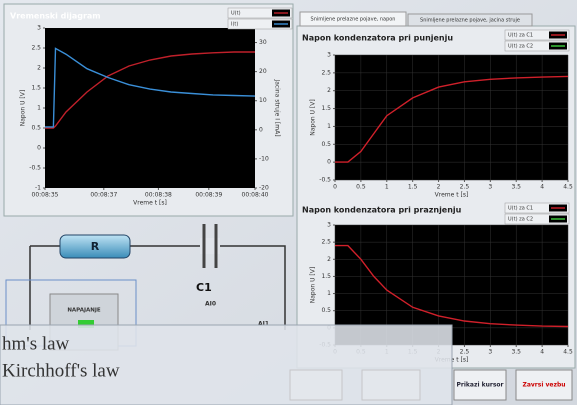  What do you see at coordinates (204, 287) in the screenshot?
I see `capacitor-label: C1` at bounding box center [204, 287].